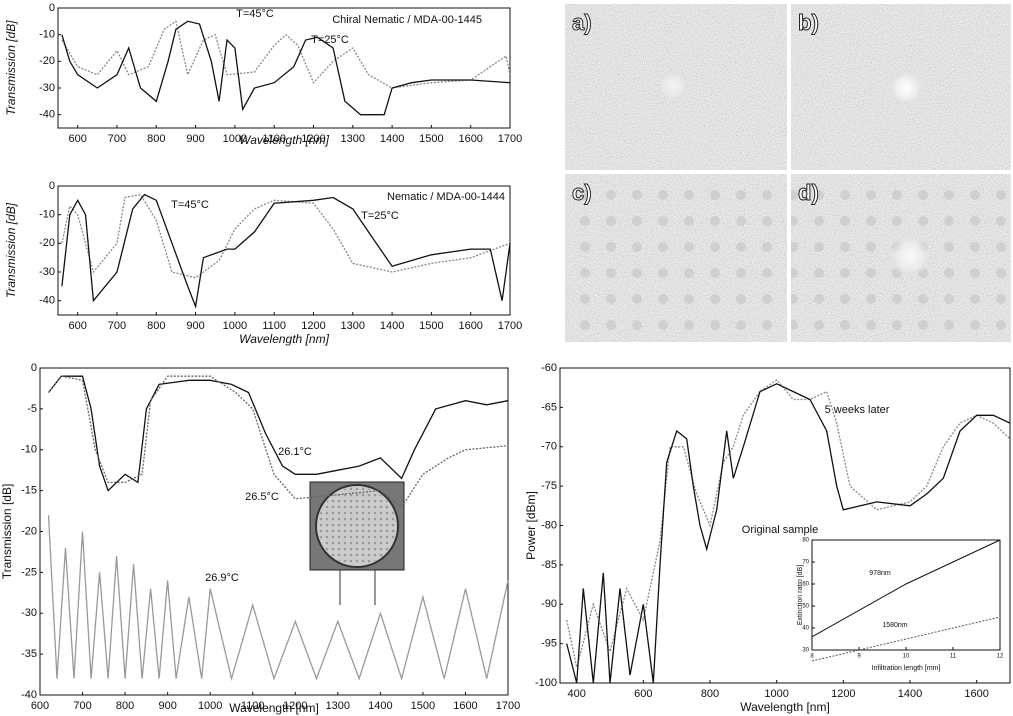 This screenshot has width=1013, height=716. What do you see at coordinates (812, 657) in the screenshot?
I see `x-tick-label: 8` at bounding box center [812, 657].